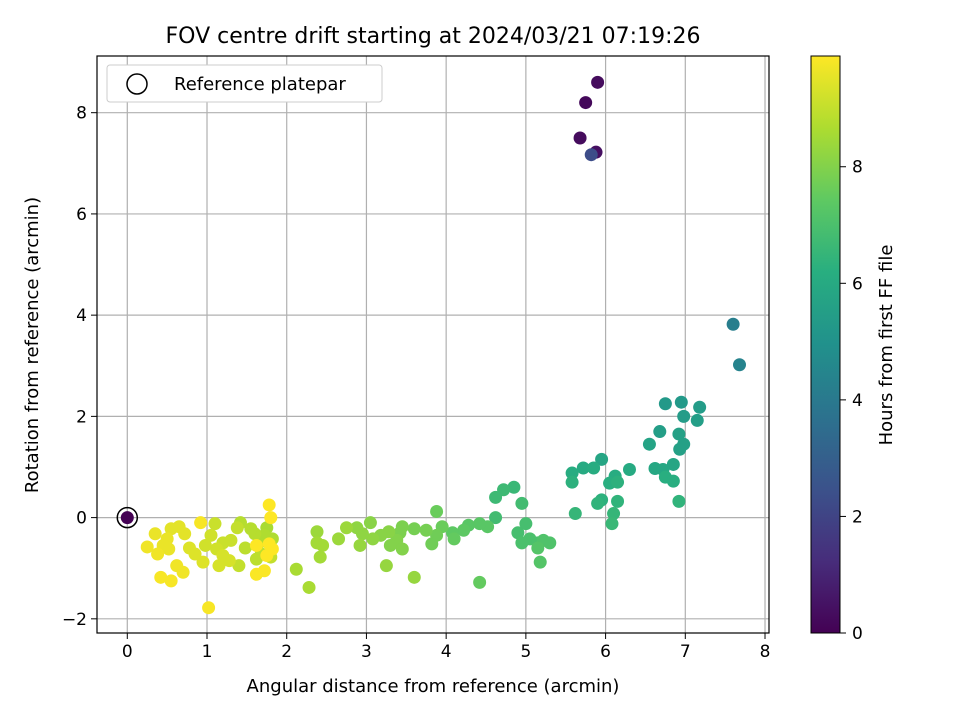  What do you see at coordinates (605, 652) in the screenshot?
I see `x-tick-label: 6` at bounding box center [605, 652].